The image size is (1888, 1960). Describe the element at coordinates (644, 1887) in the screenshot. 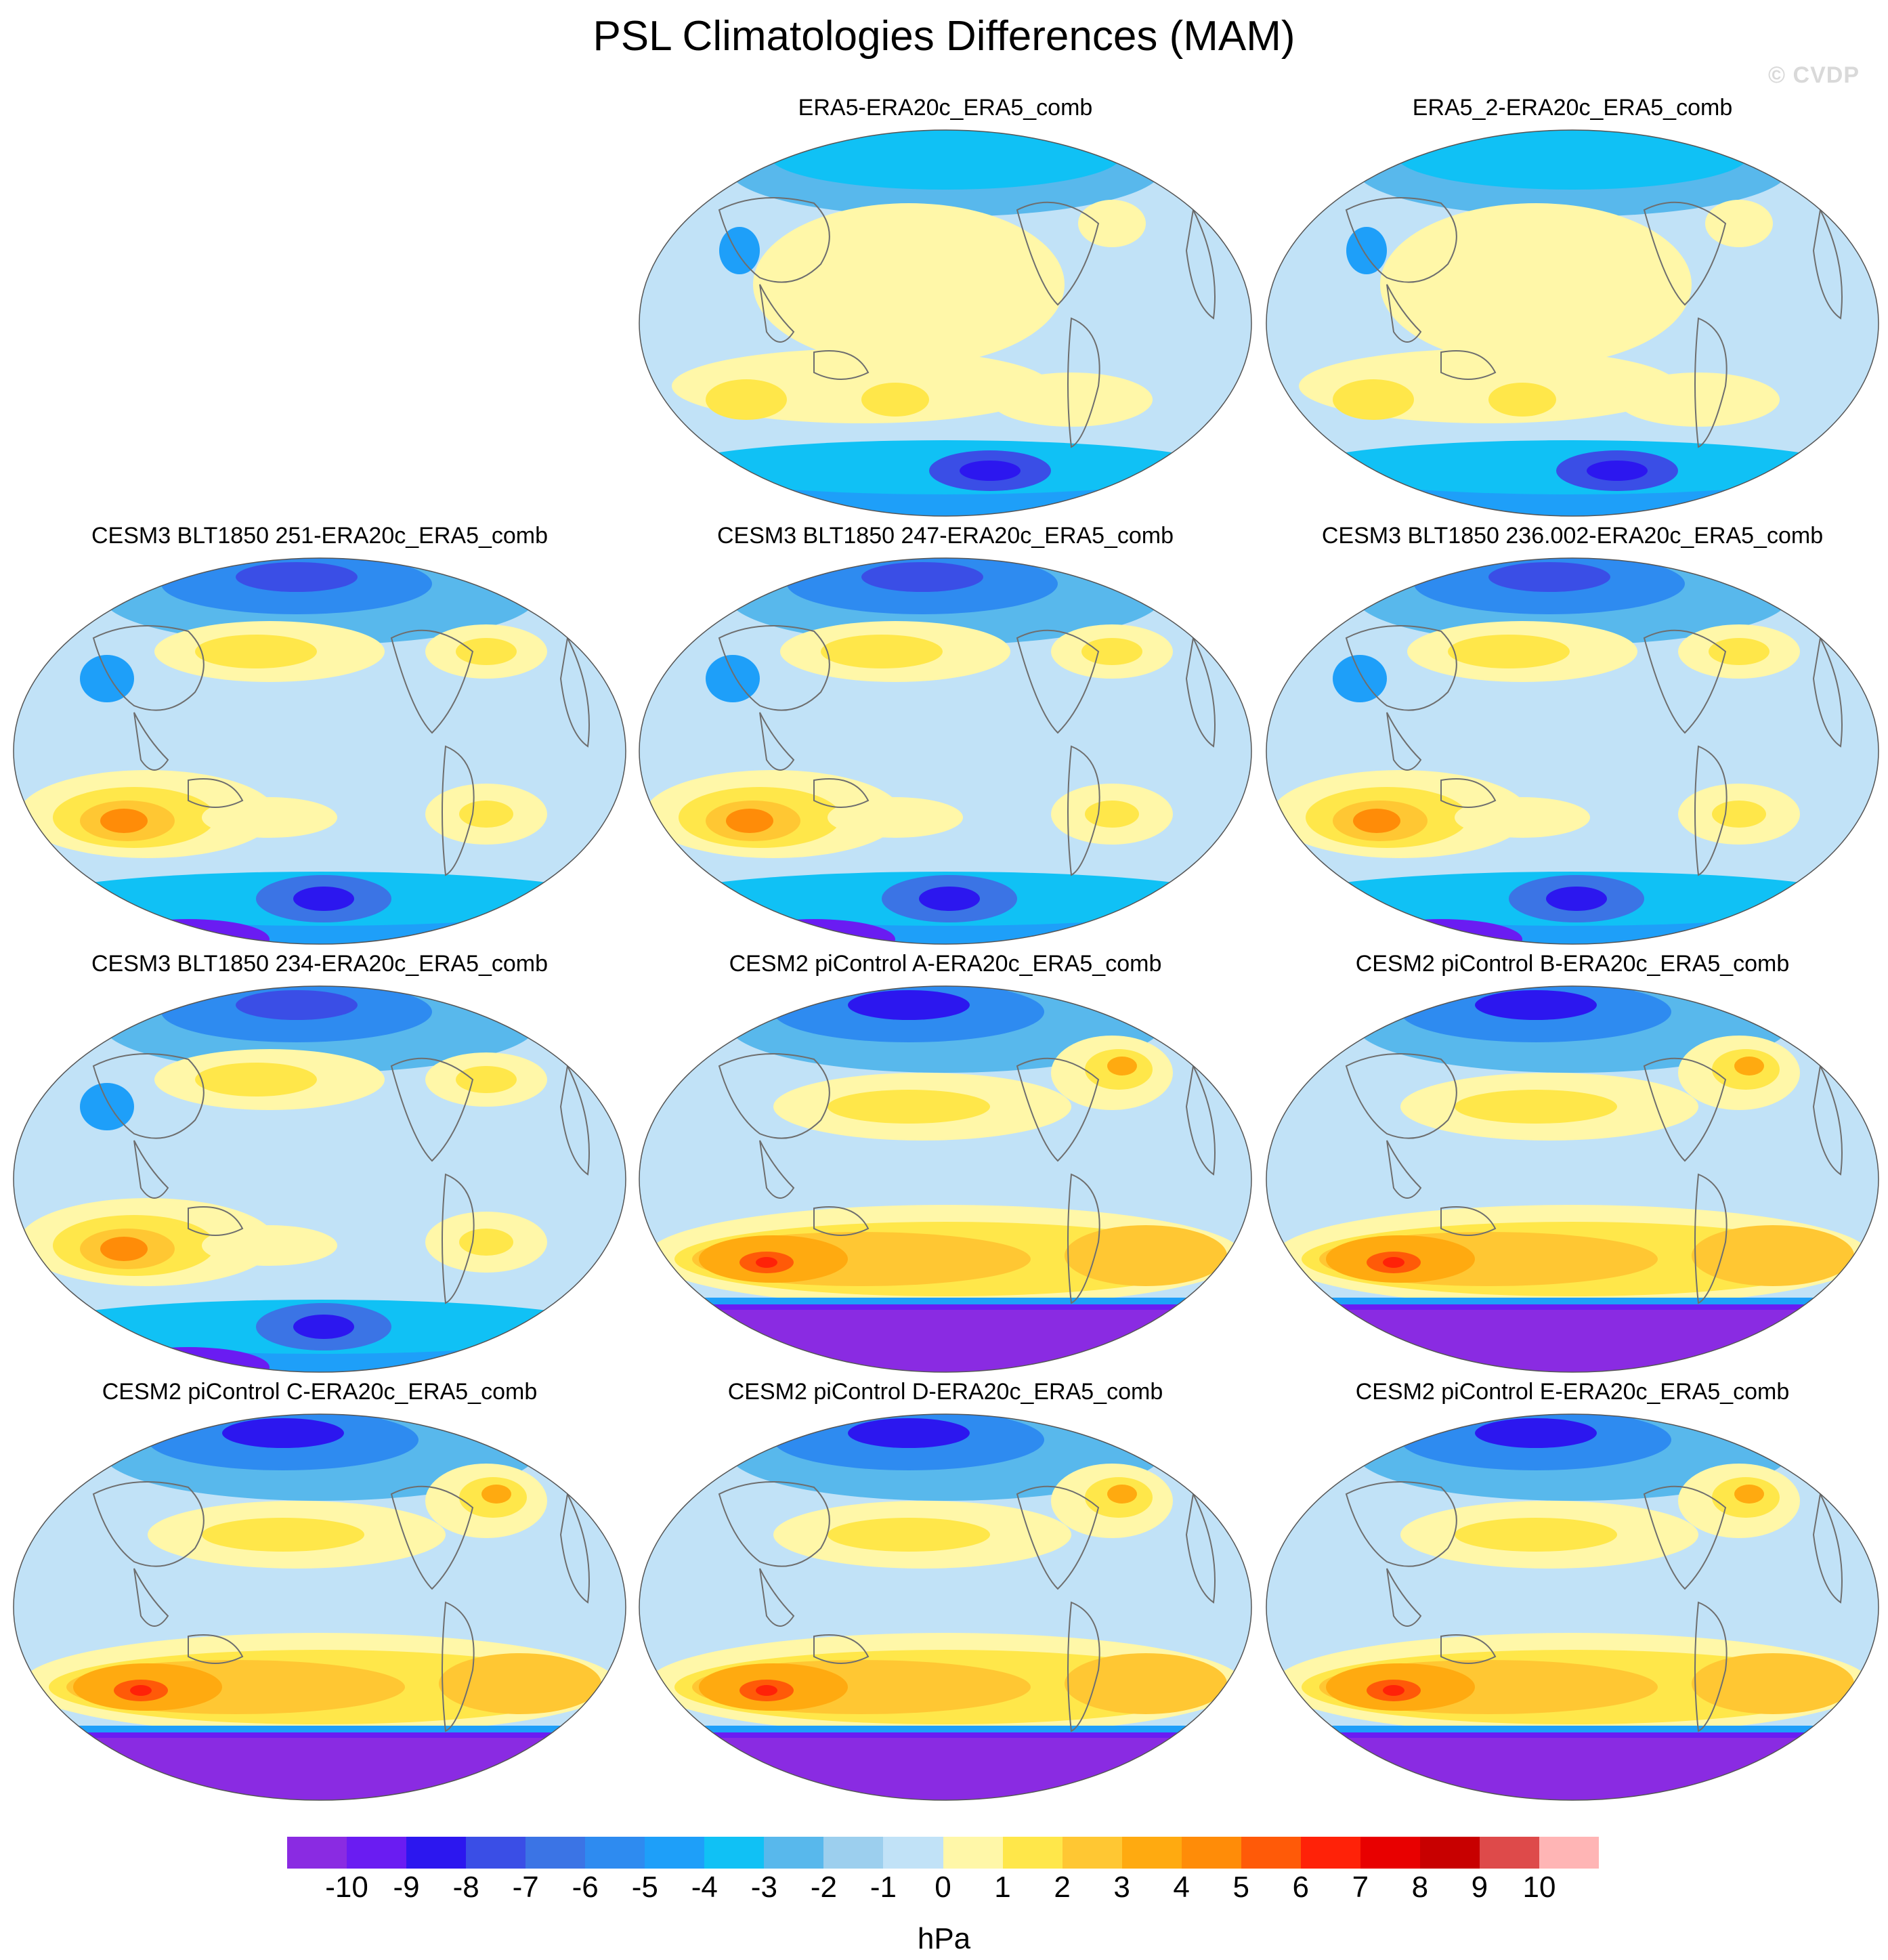

I see `colorbar-tick-label: -5` at that location.